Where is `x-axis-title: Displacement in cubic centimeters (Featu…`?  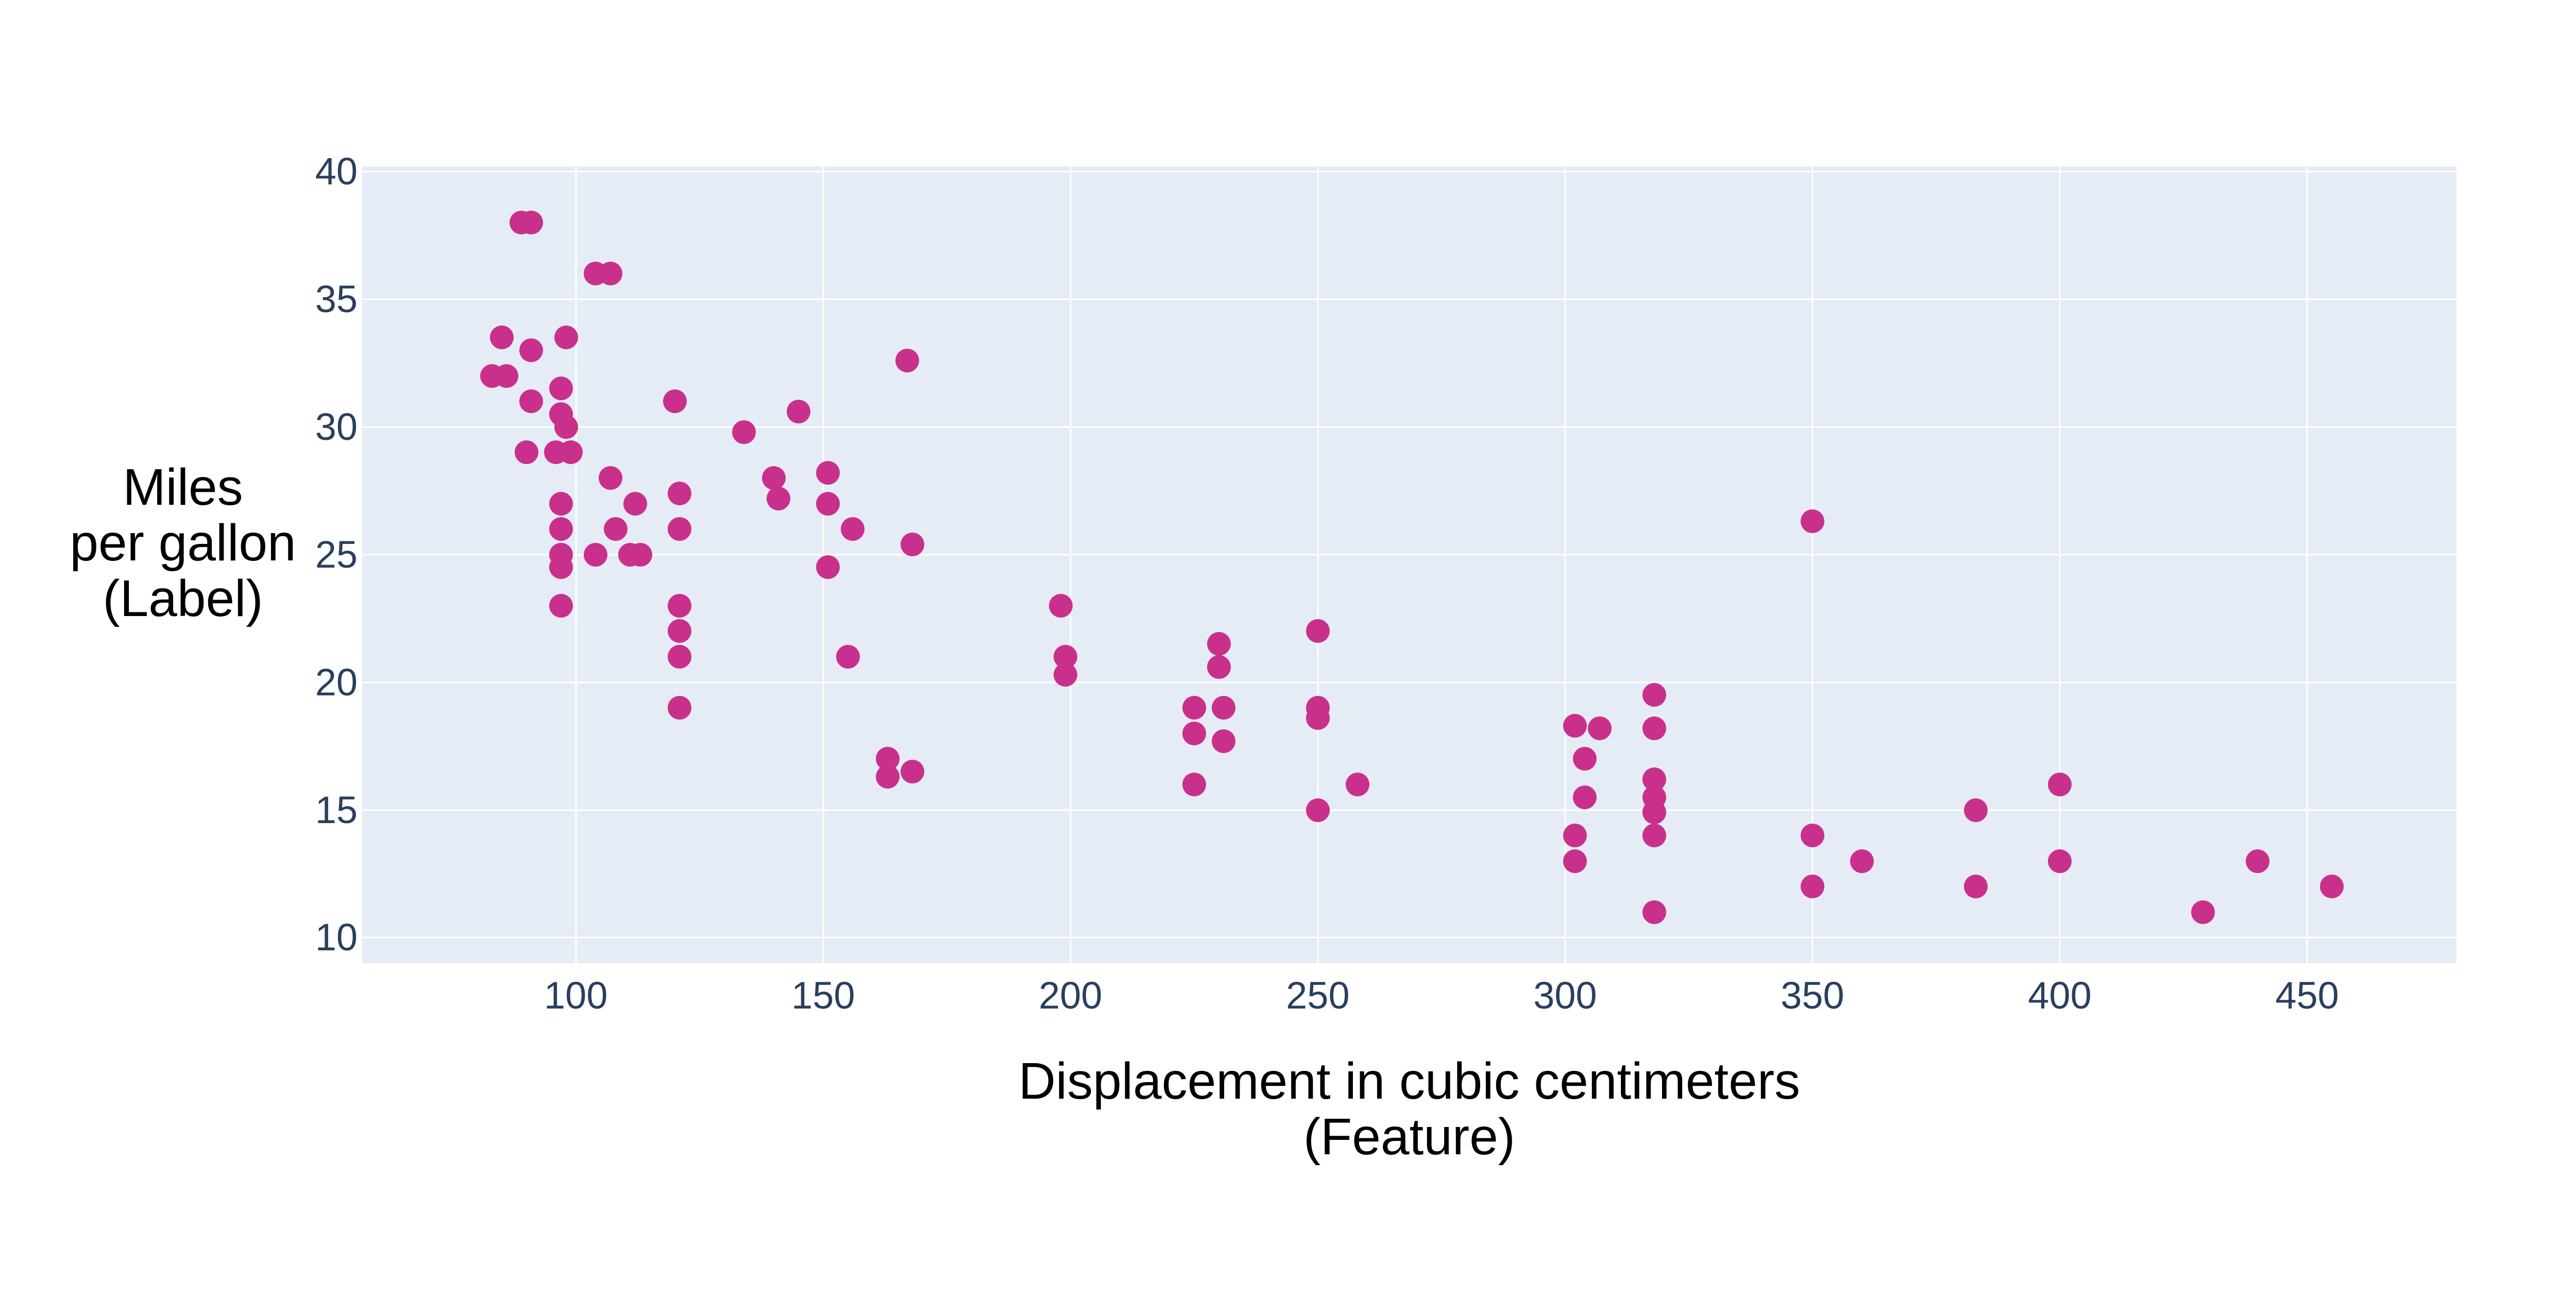
x-axis-title: Displacement in cubic centimeters (Featu… is located at coordinates (1409, 1109).